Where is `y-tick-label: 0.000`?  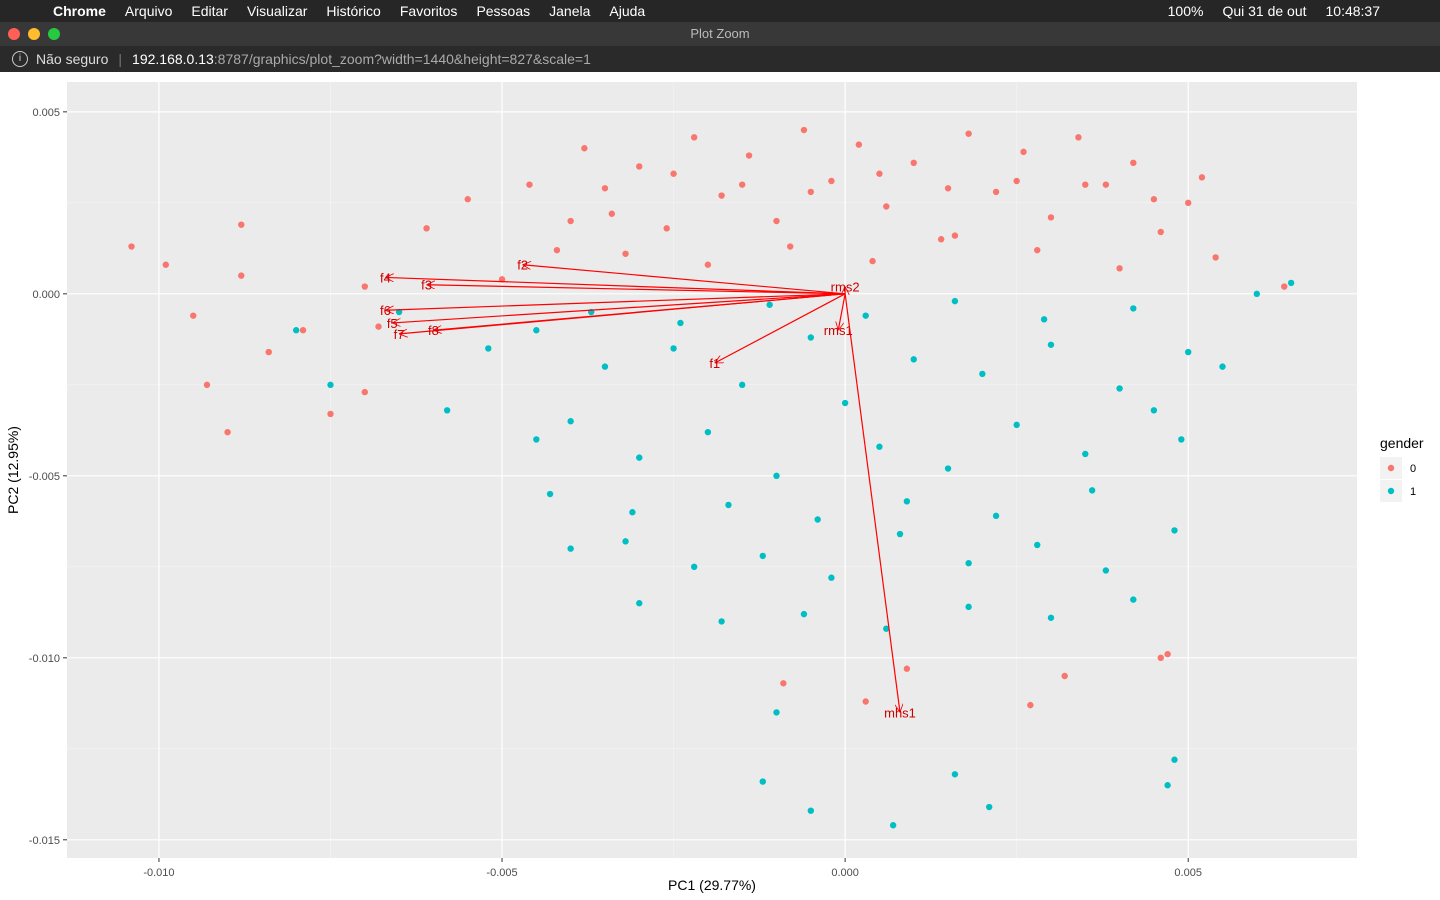 y-tick-label: 0.000 is located at coordinates (46, 295).